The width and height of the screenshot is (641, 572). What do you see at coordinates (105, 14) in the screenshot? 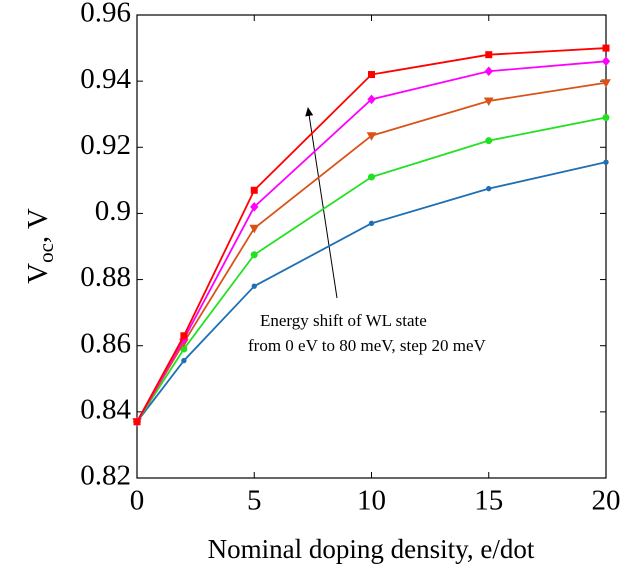
I see `y-tick-label: 0.96` at bounding box center [105, 14].